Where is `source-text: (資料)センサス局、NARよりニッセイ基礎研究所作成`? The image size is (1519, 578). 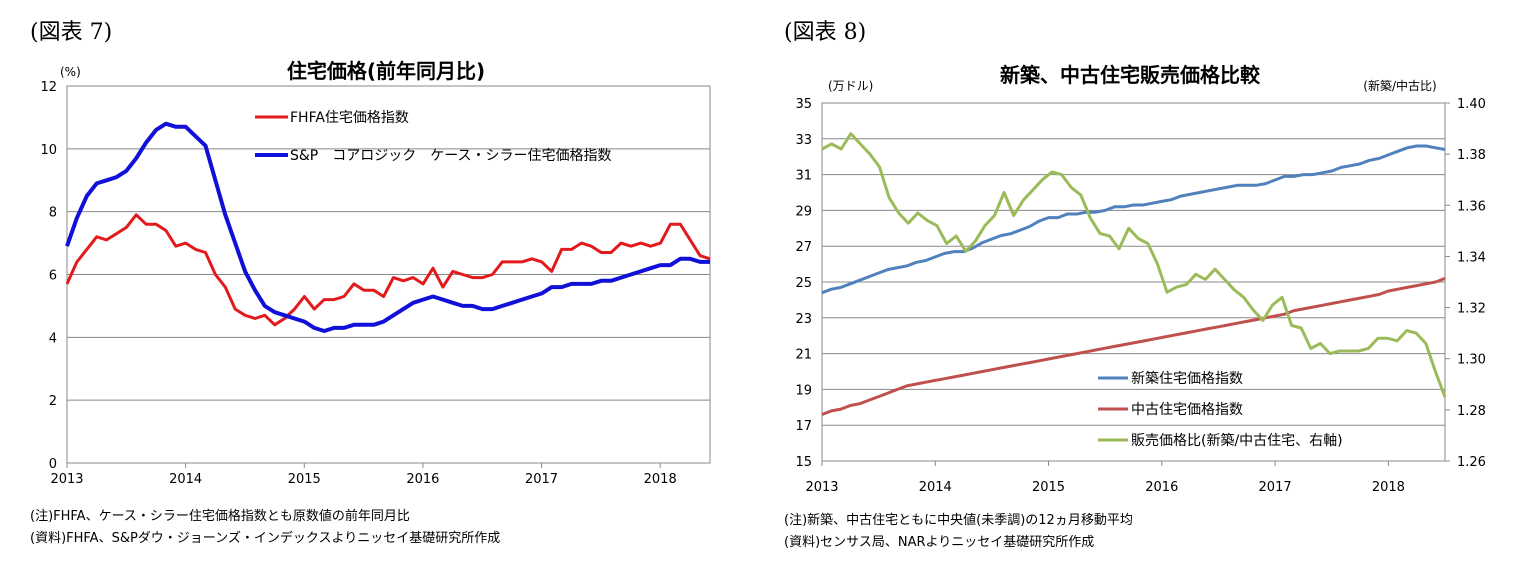
source-text: (資料)センサス局、NARよりニッセイ基礎研究所作成 is located at coordinates (939, 542).